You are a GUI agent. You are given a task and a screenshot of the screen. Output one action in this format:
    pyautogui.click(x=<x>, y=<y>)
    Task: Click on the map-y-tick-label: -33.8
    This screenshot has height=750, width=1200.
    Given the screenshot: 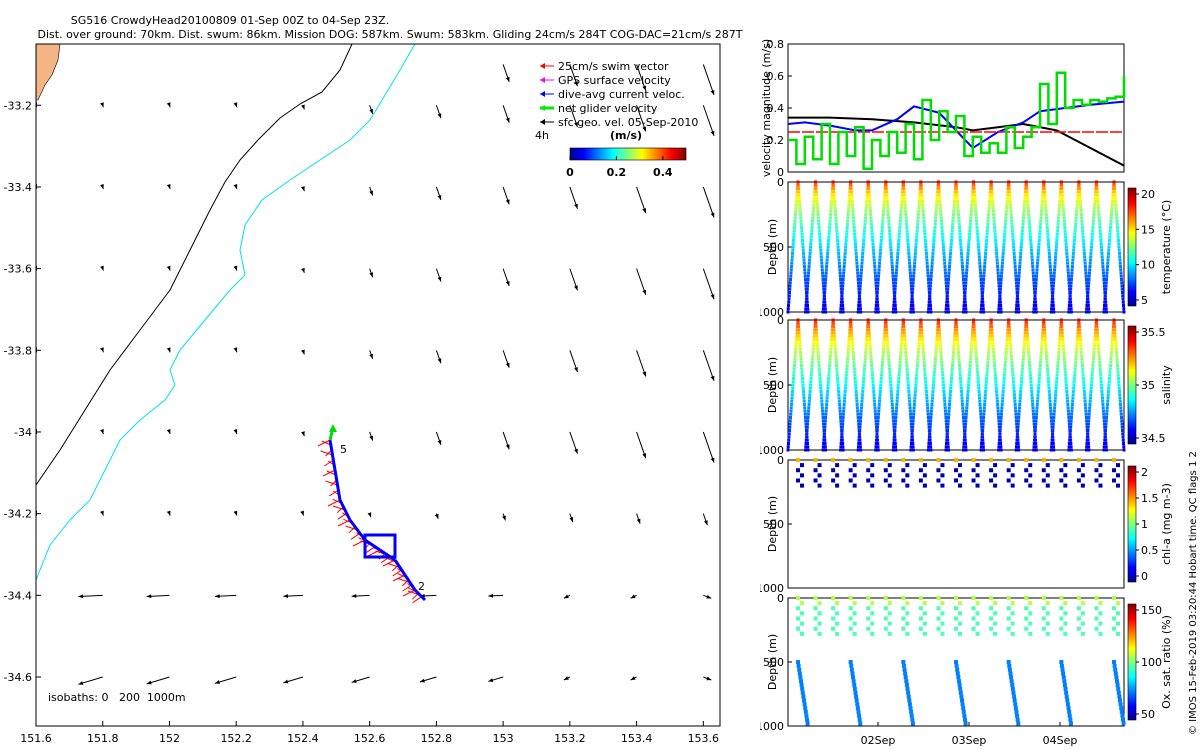 What is the action you would take?
    pyautogui.click(x=18, y=350)
    